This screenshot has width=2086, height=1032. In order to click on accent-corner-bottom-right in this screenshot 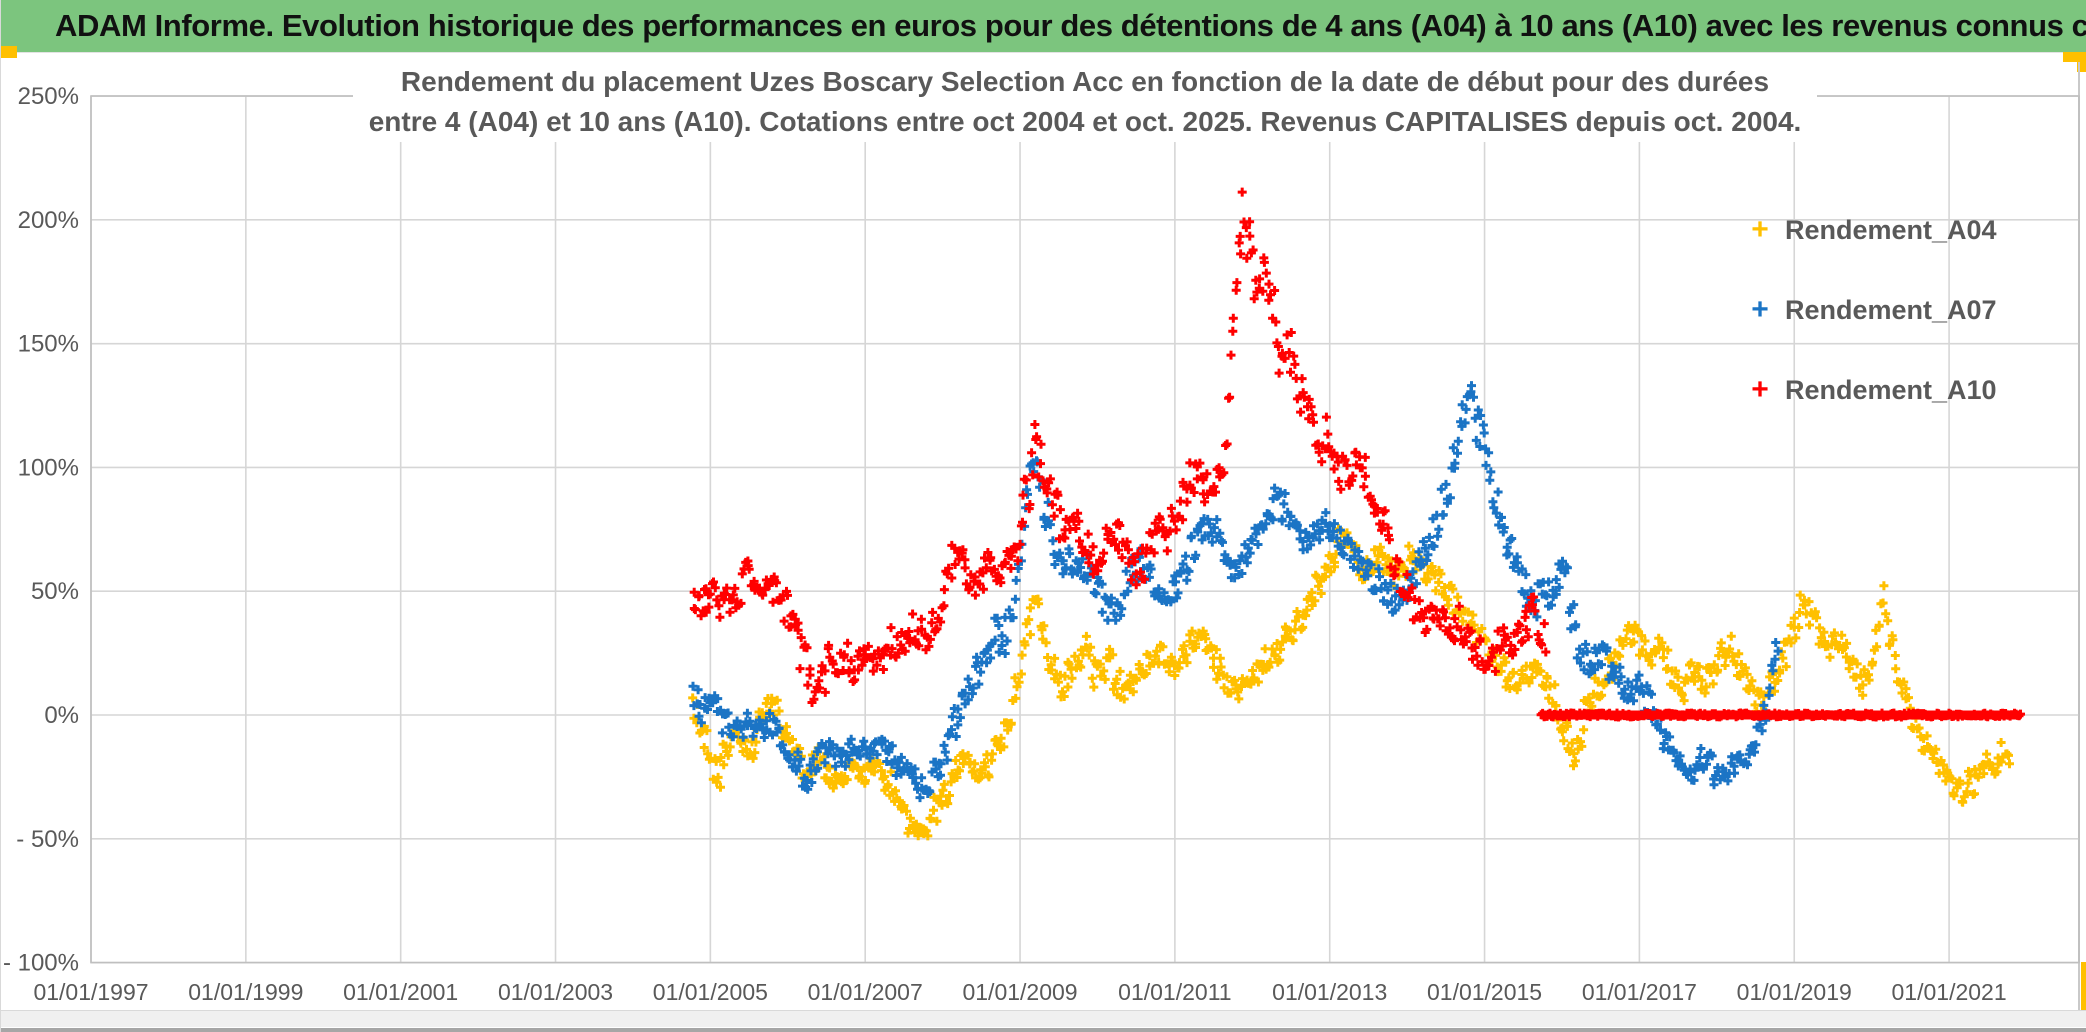, I will do `click(2083, 993)`.